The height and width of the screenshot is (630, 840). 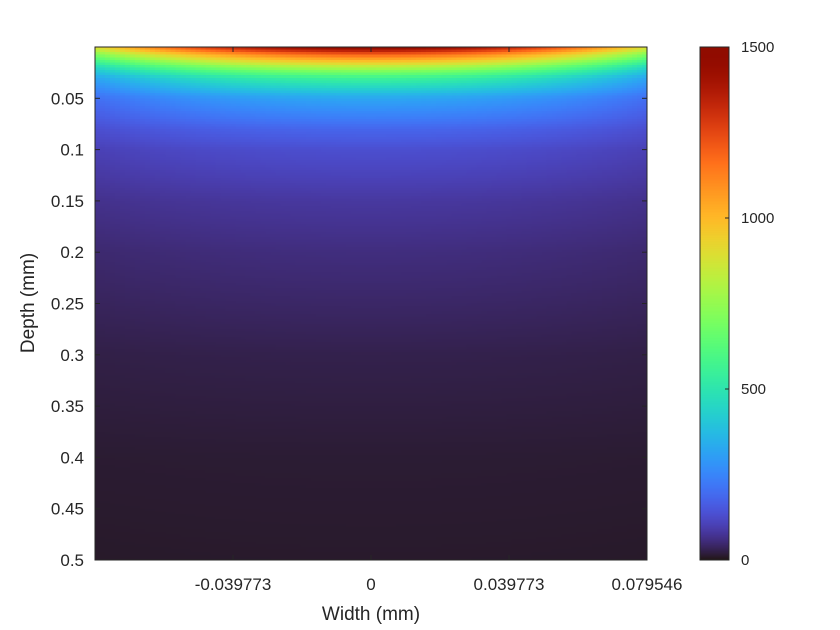 What do you see at coordinates (753, 389) in the screenshot?
I see `colorbar-tick-label: 500` at bounding box center [753, 389].